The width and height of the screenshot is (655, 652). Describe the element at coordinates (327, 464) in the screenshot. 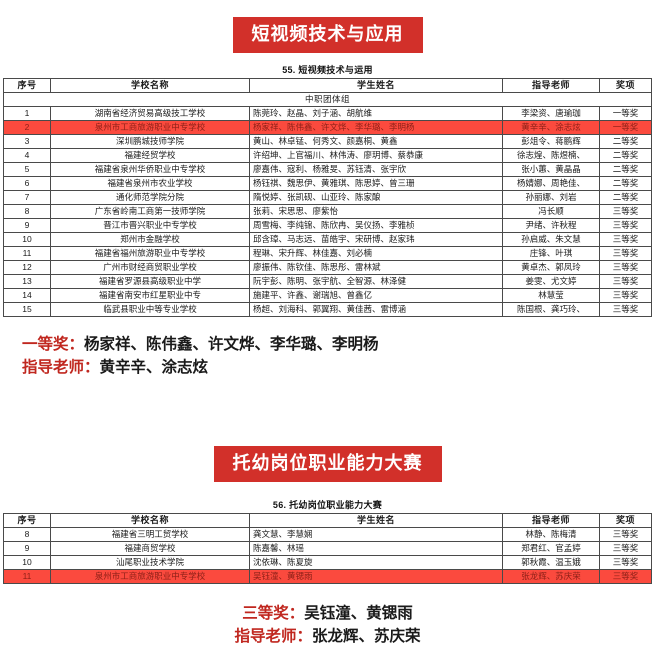

I see `section-2-banner-title: 托幼岗位职业能力大赛` at that location.